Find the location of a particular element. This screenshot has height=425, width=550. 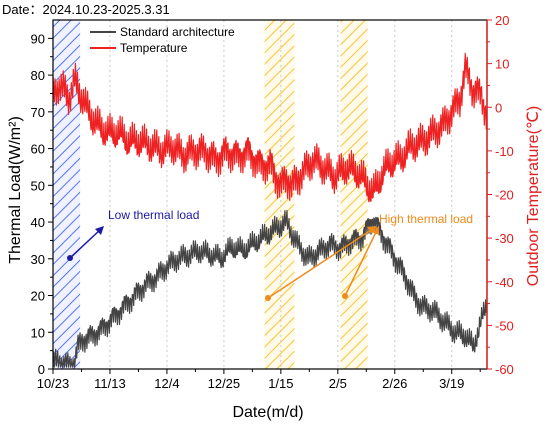

y-right-tick-label-0: -60 is located at coordinates (504, 369).